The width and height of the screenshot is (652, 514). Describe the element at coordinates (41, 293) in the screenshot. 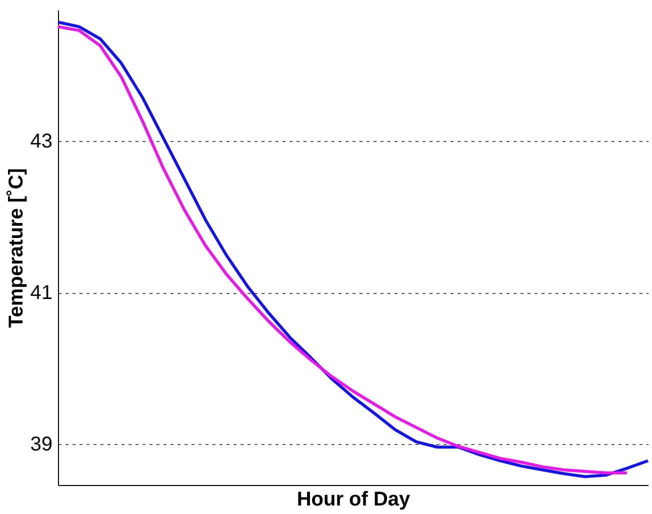

I see `y-tick-label: 41` at that location.